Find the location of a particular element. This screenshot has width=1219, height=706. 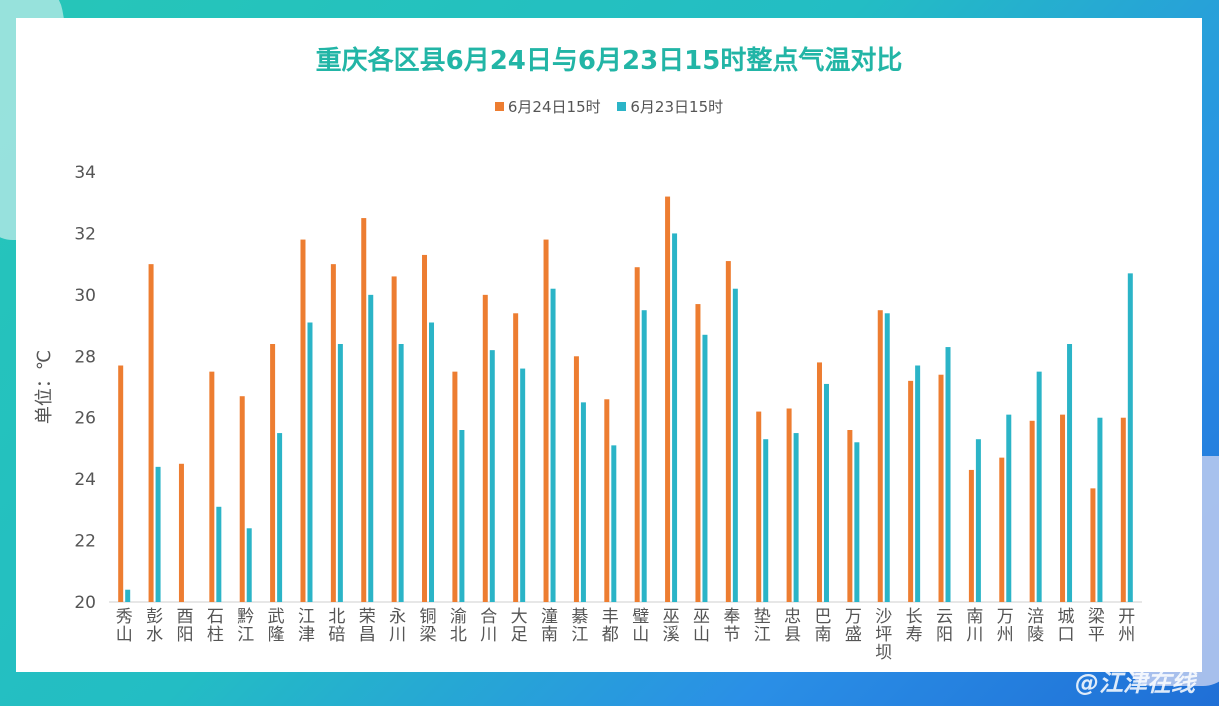

chart-title: 重庆各区县6月24日与6月23日15时整点气温对比 is located at coordinates (609, 61).